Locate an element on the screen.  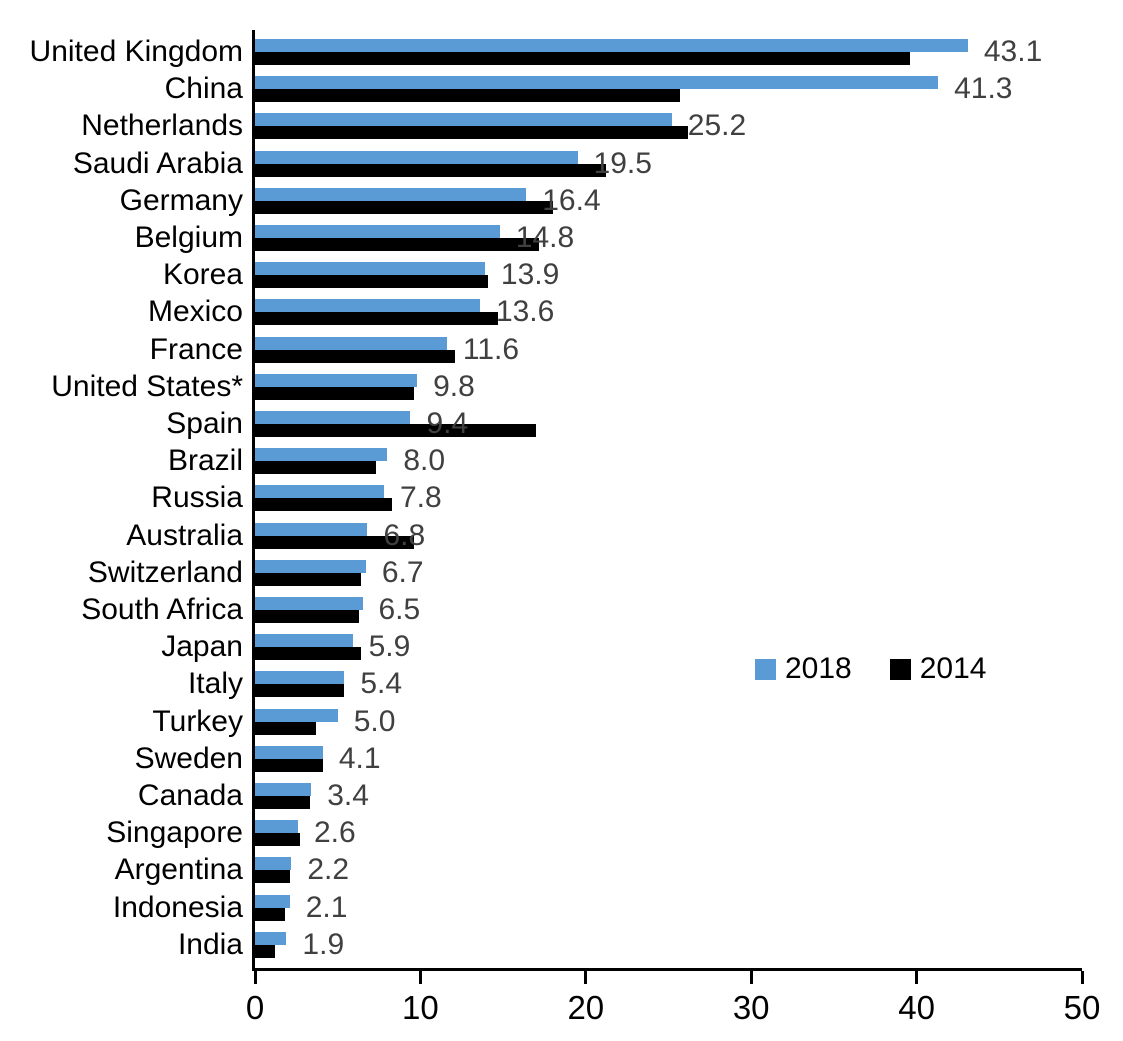
data-label: 5.4 is located at coordinates (381, 684).